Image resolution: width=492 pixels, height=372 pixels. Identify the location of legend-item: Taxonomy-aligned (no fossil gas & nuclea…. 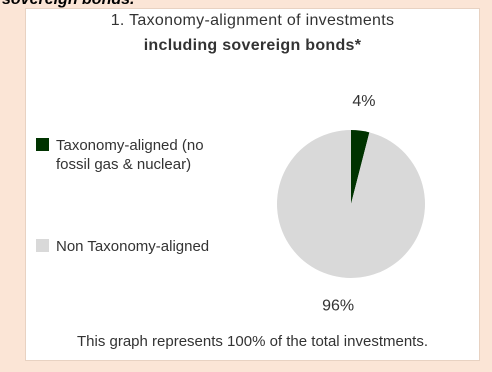
(136, 155).